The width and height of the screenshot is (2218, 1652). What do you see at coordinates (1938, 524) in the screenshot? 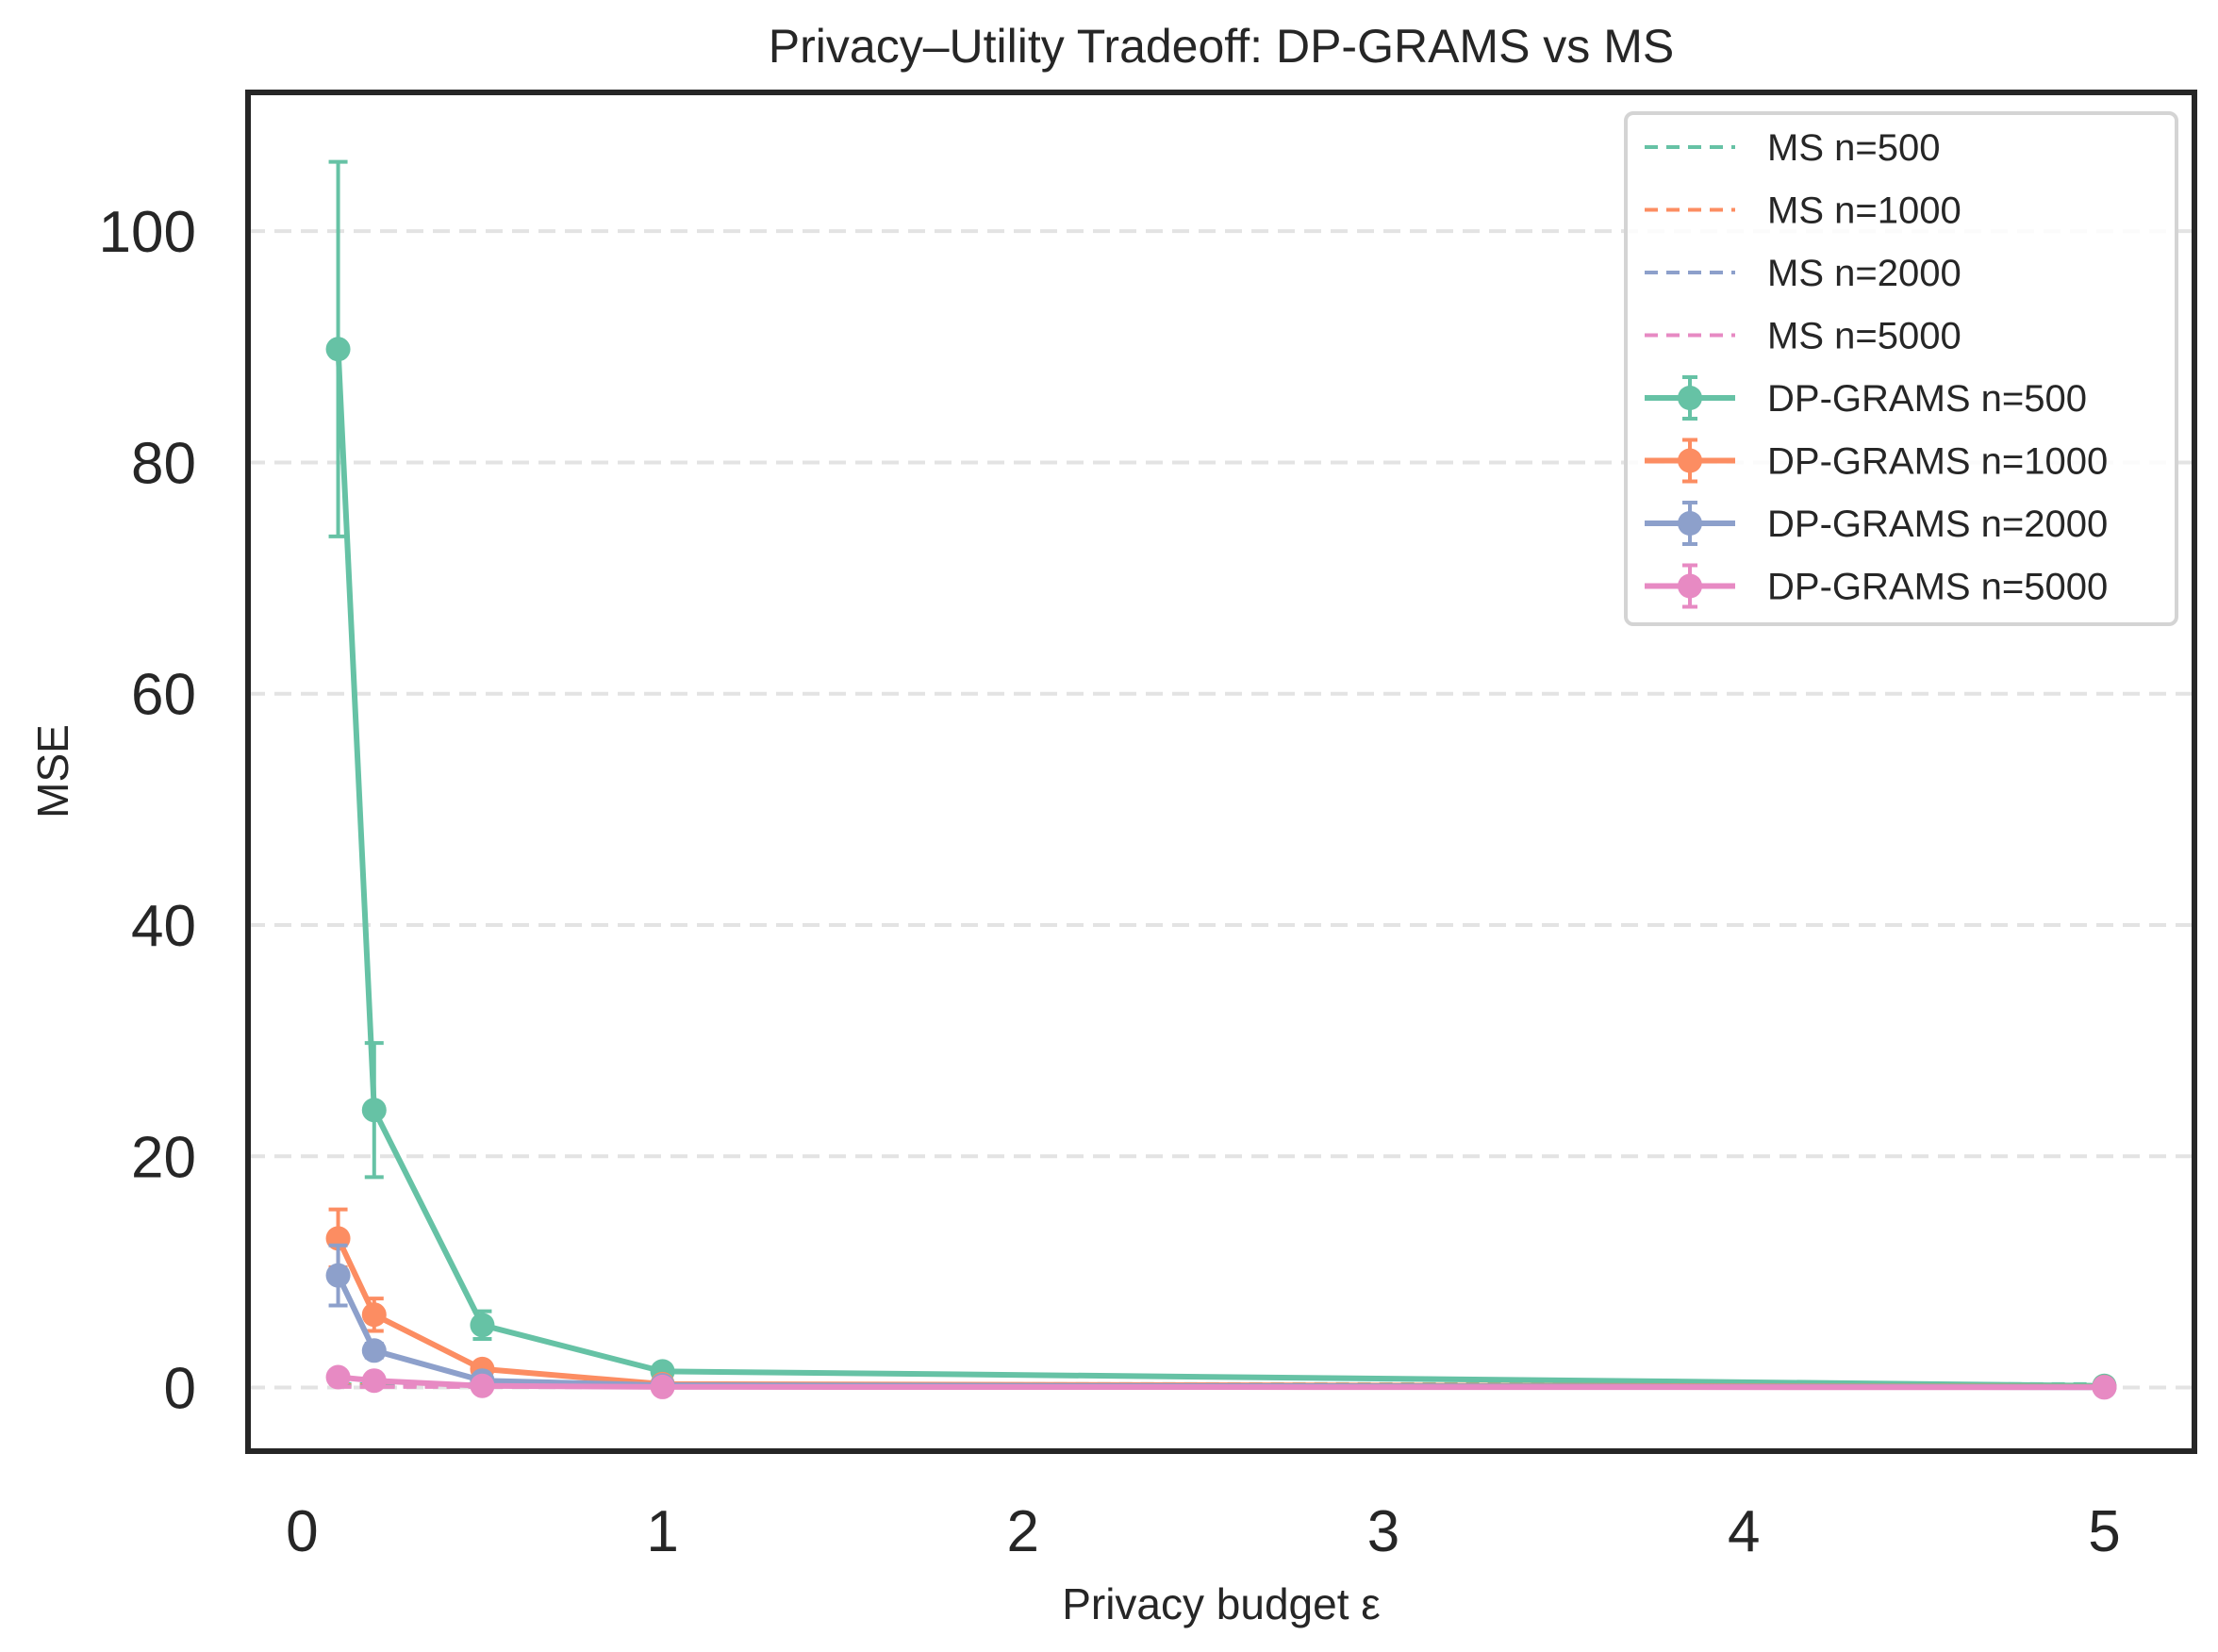
I see `legend-label: DP-GRAMS n=2000` at bounding box center [1938, 524].